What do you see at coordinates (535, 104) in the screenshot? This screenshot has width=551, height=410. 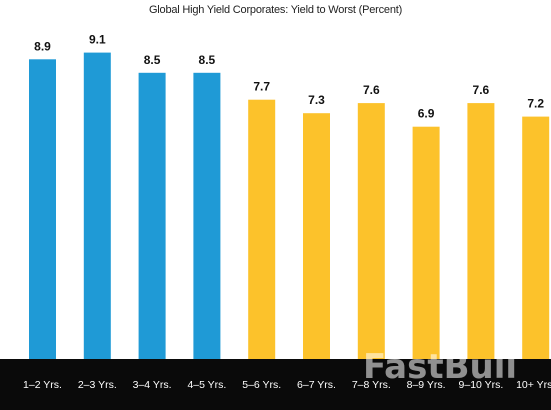 I see `data-label-10: 7.2` at bounding box center [535, 104].